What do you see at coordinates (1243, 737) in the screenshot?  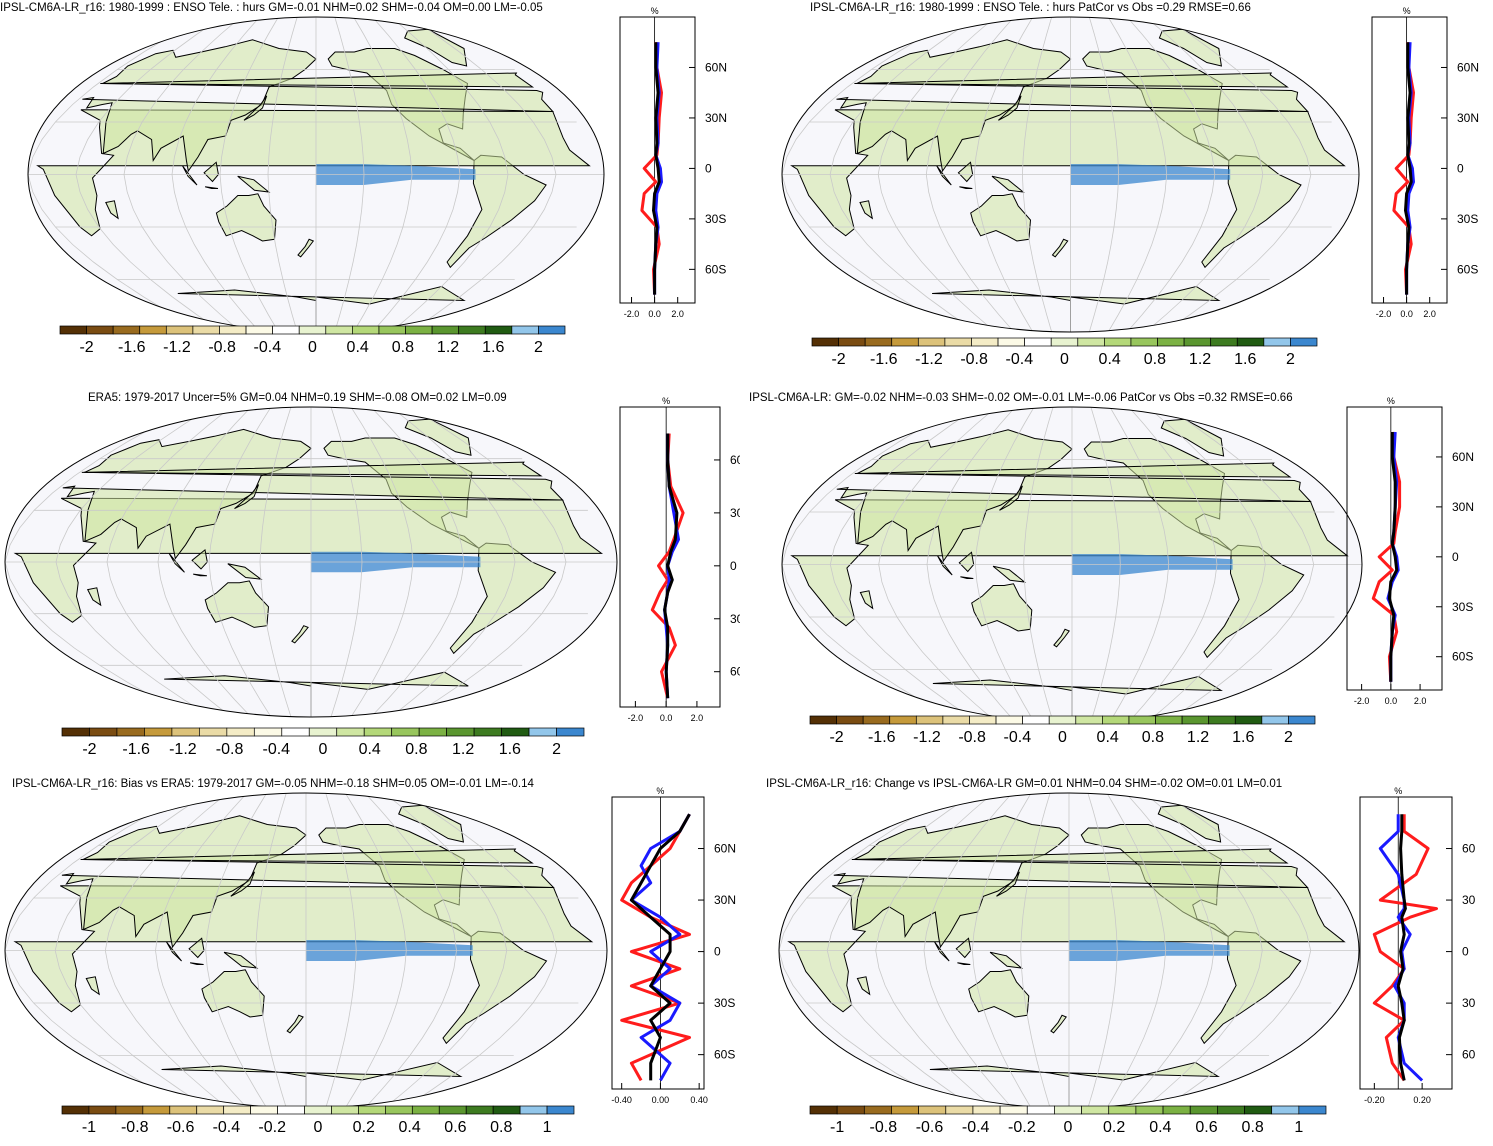 I see `colorbar-label: 1.6` at bounding box center [1243, 737].